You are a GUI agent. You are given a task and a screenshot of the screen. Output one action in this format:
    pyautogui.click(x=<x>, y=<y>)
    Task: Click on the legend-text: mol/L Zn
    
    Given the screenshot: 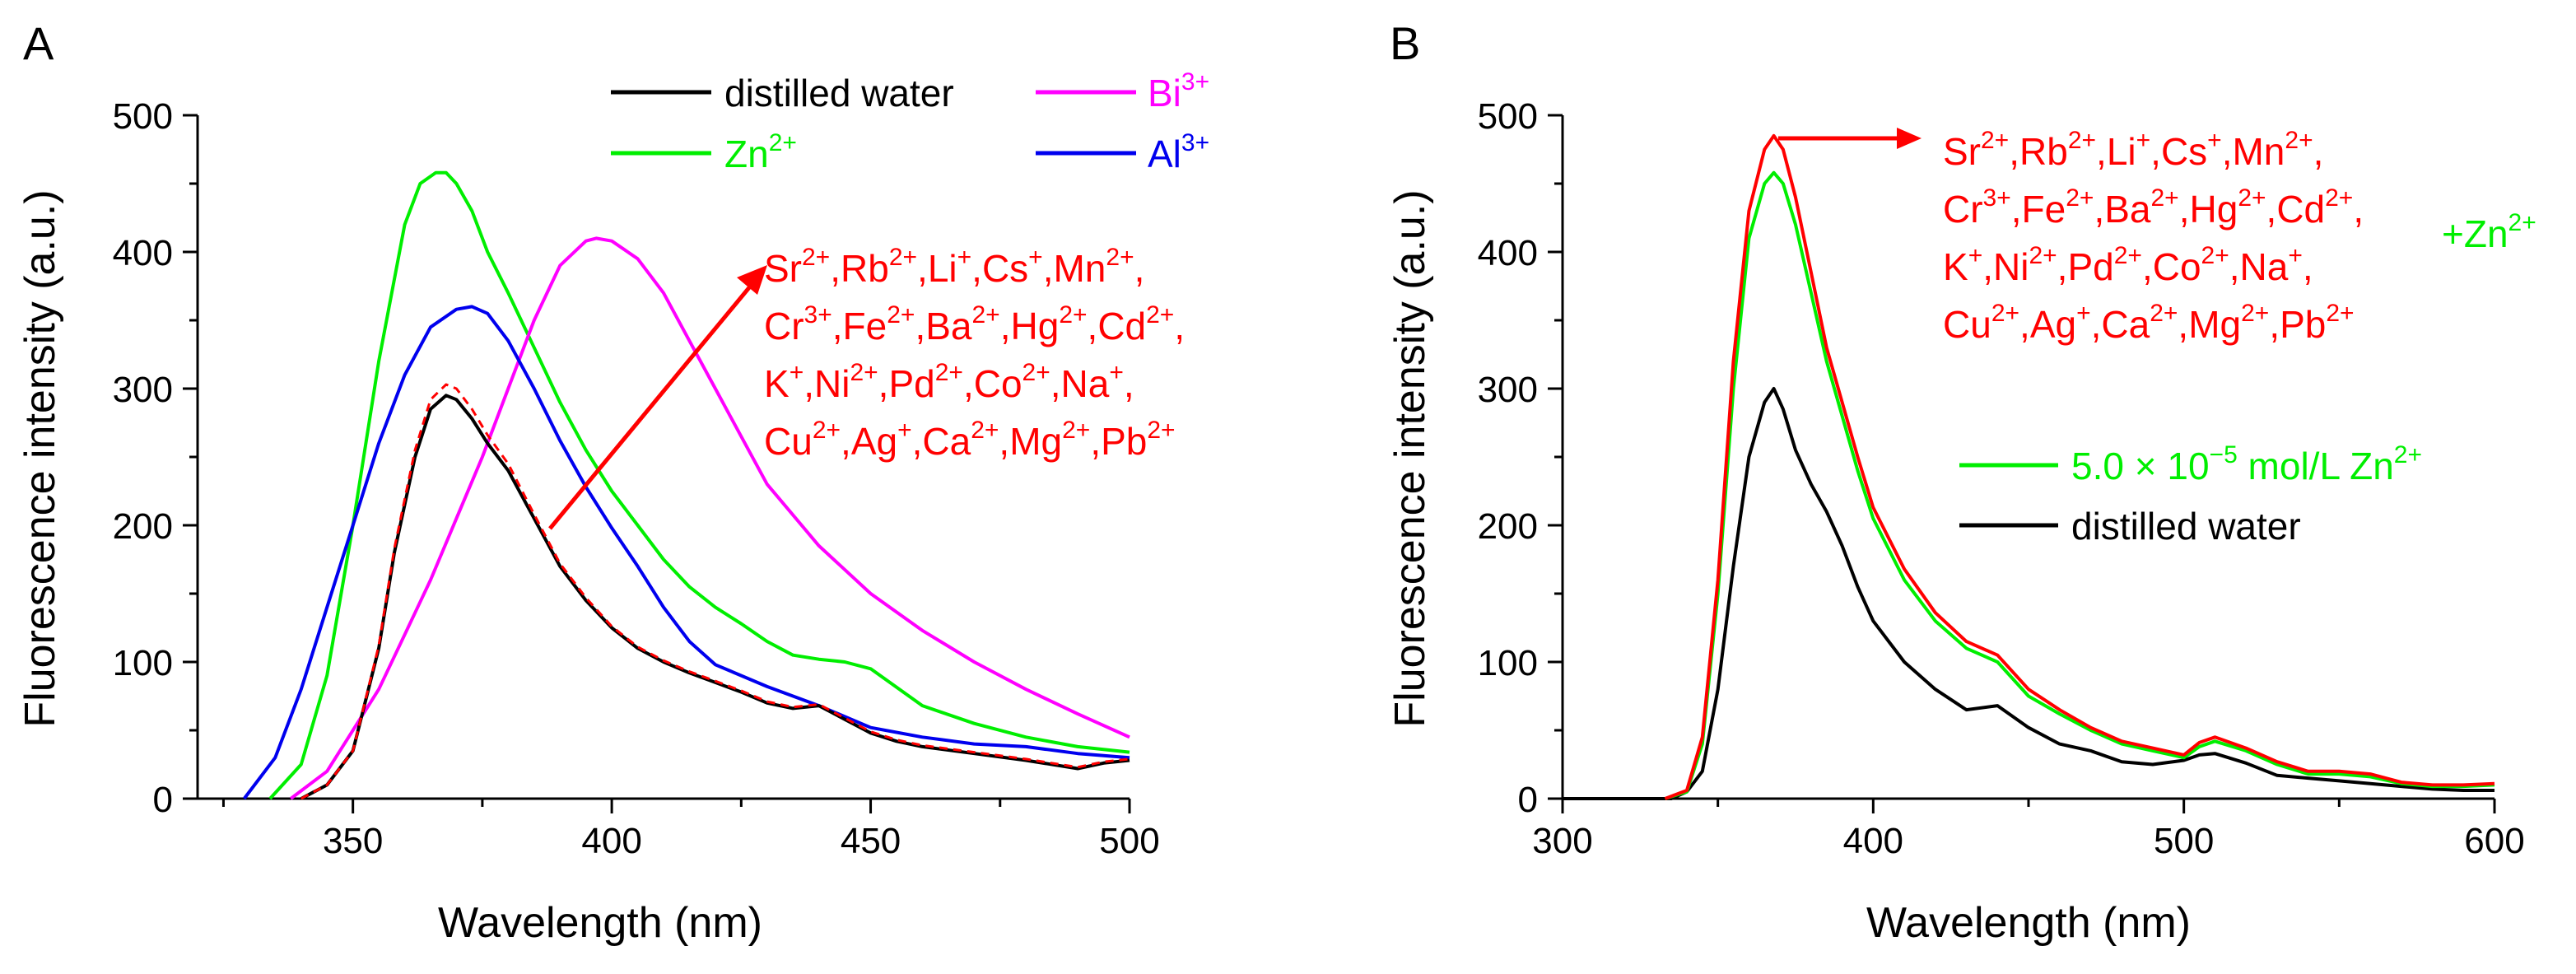 What is the action you would take?
    pyautogui.click(x=2316, y=466)
    